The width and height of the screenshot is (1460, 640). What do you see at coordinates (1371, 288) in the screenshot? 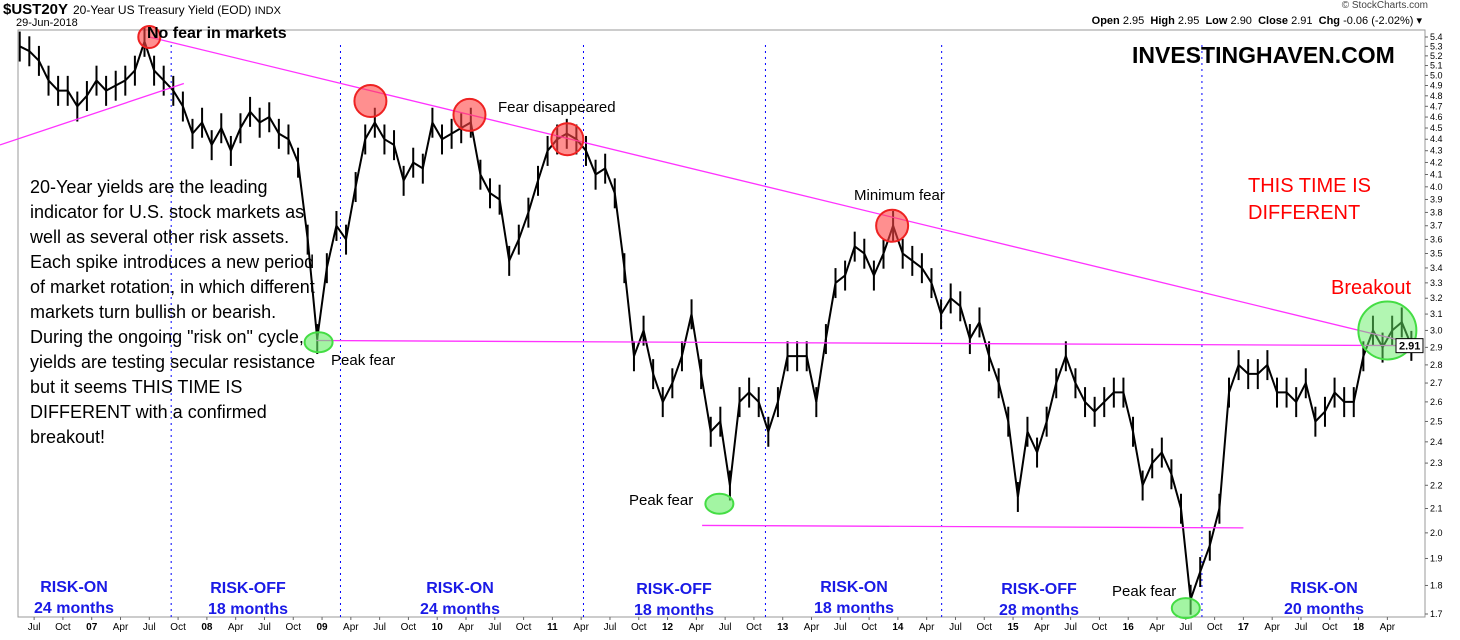
I see `annotation-breakout: Breakout` at bounding box center [1371, 288].